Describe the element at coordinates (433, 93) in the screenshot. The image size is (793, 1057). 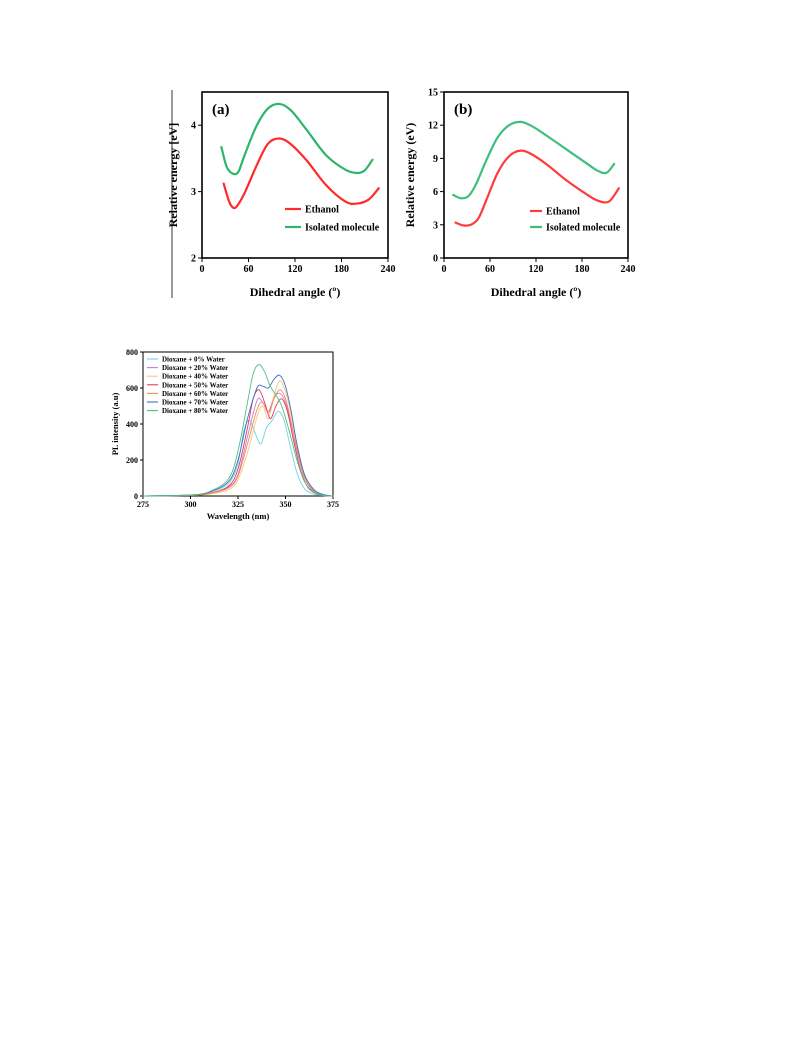
I see `y-tick-label: 15` at that location.